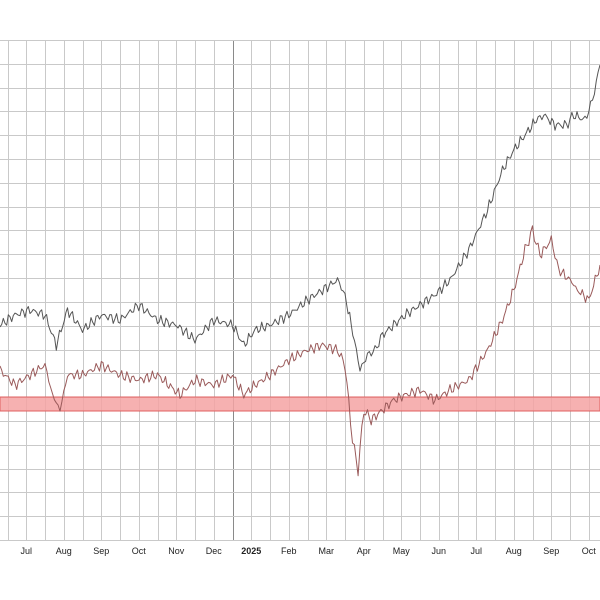  I want to click on highlight-band, so click(300, 404).